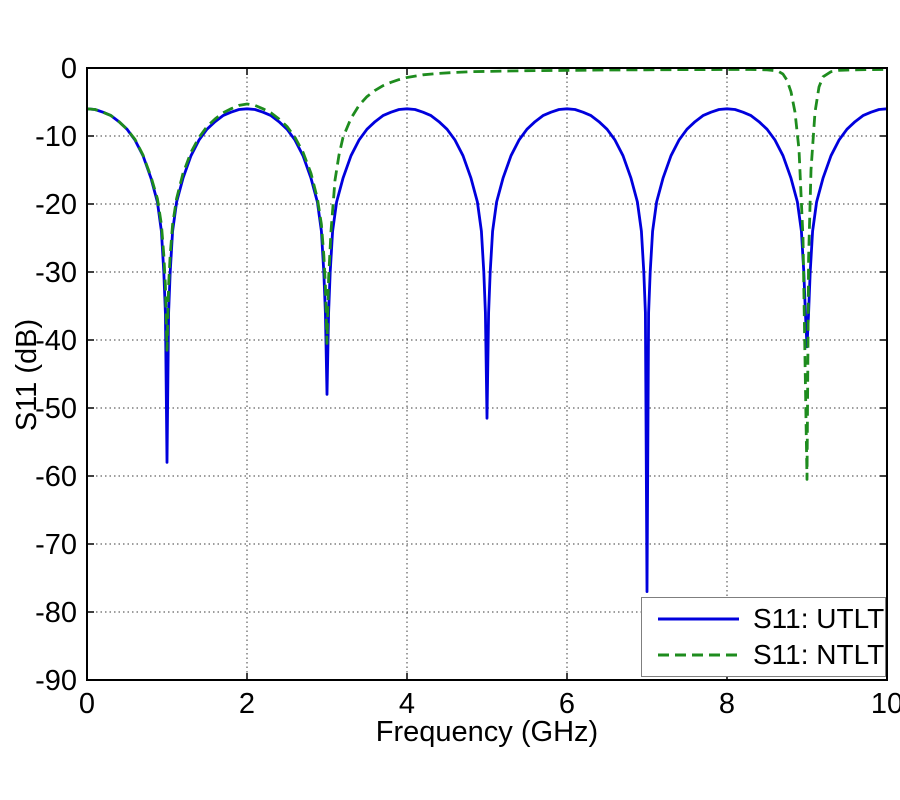 The height and width of the screenshot is (800, 900). I want to click on y-tick-label: -30, so click(56, 273).